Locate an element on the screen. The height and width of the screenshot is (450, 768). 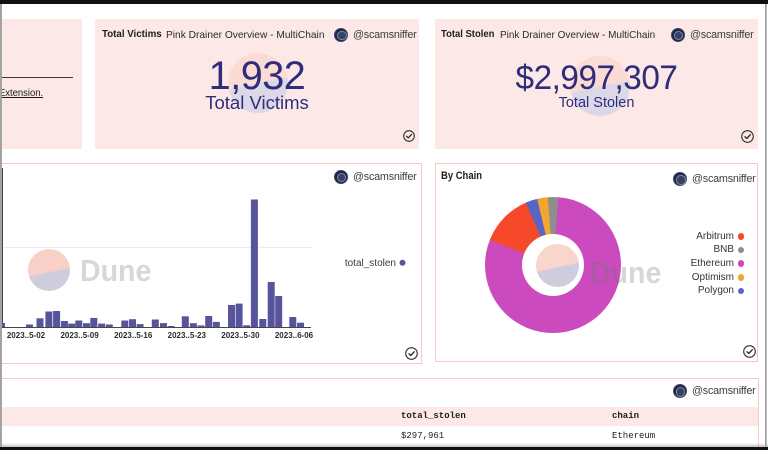
svg-text: 2023..5-09 is located at coordinates (79, 335).